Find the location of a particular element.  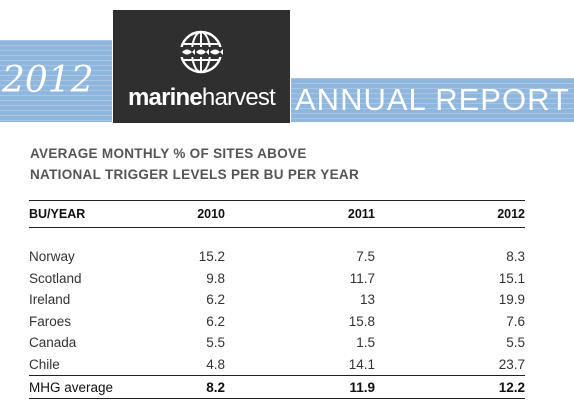

value-2012: 19.9 is located at coordinates (511, 300).